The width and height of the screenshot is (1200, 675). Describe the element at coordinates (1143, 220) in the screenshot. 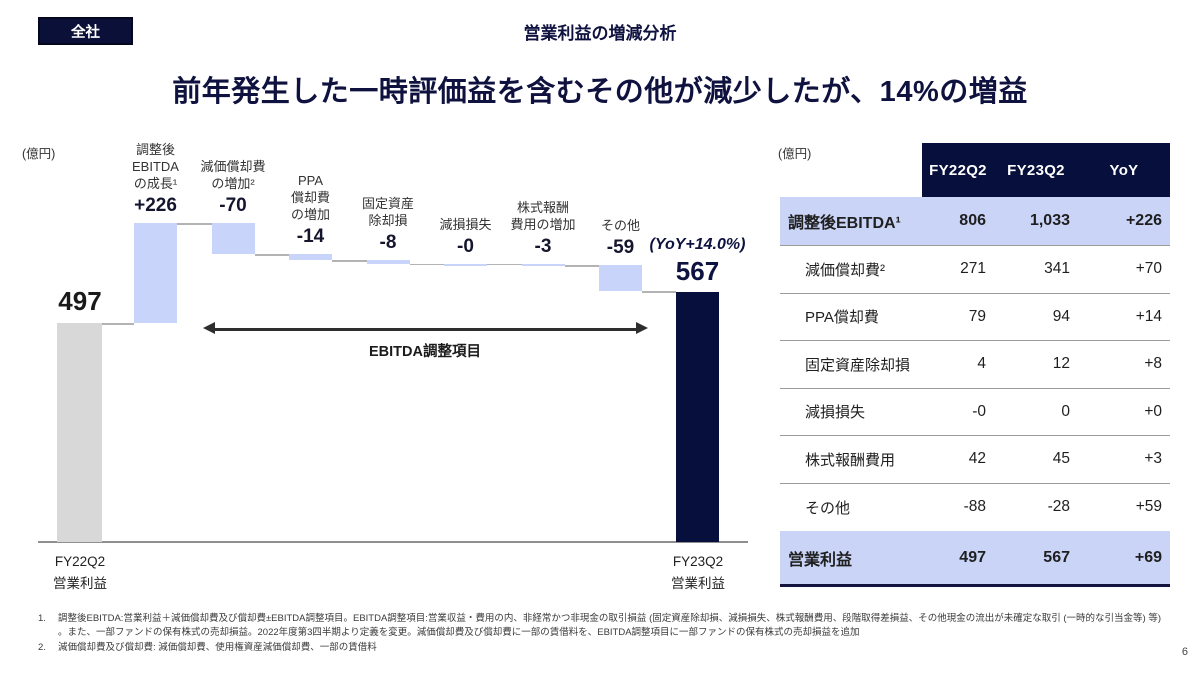

I see `table-cell-value: +226` at that location.